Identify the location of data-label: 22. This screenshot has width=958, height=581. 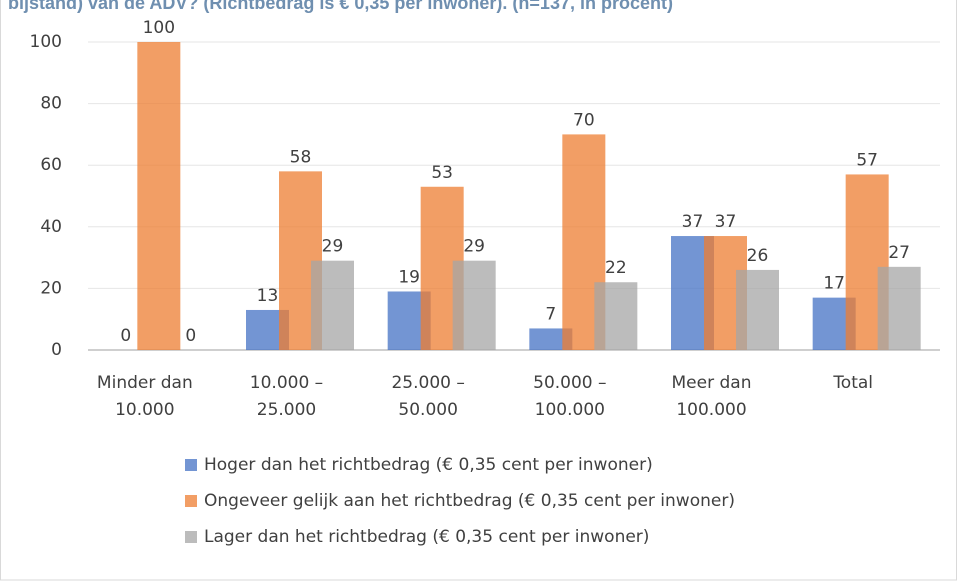
(616, 268).